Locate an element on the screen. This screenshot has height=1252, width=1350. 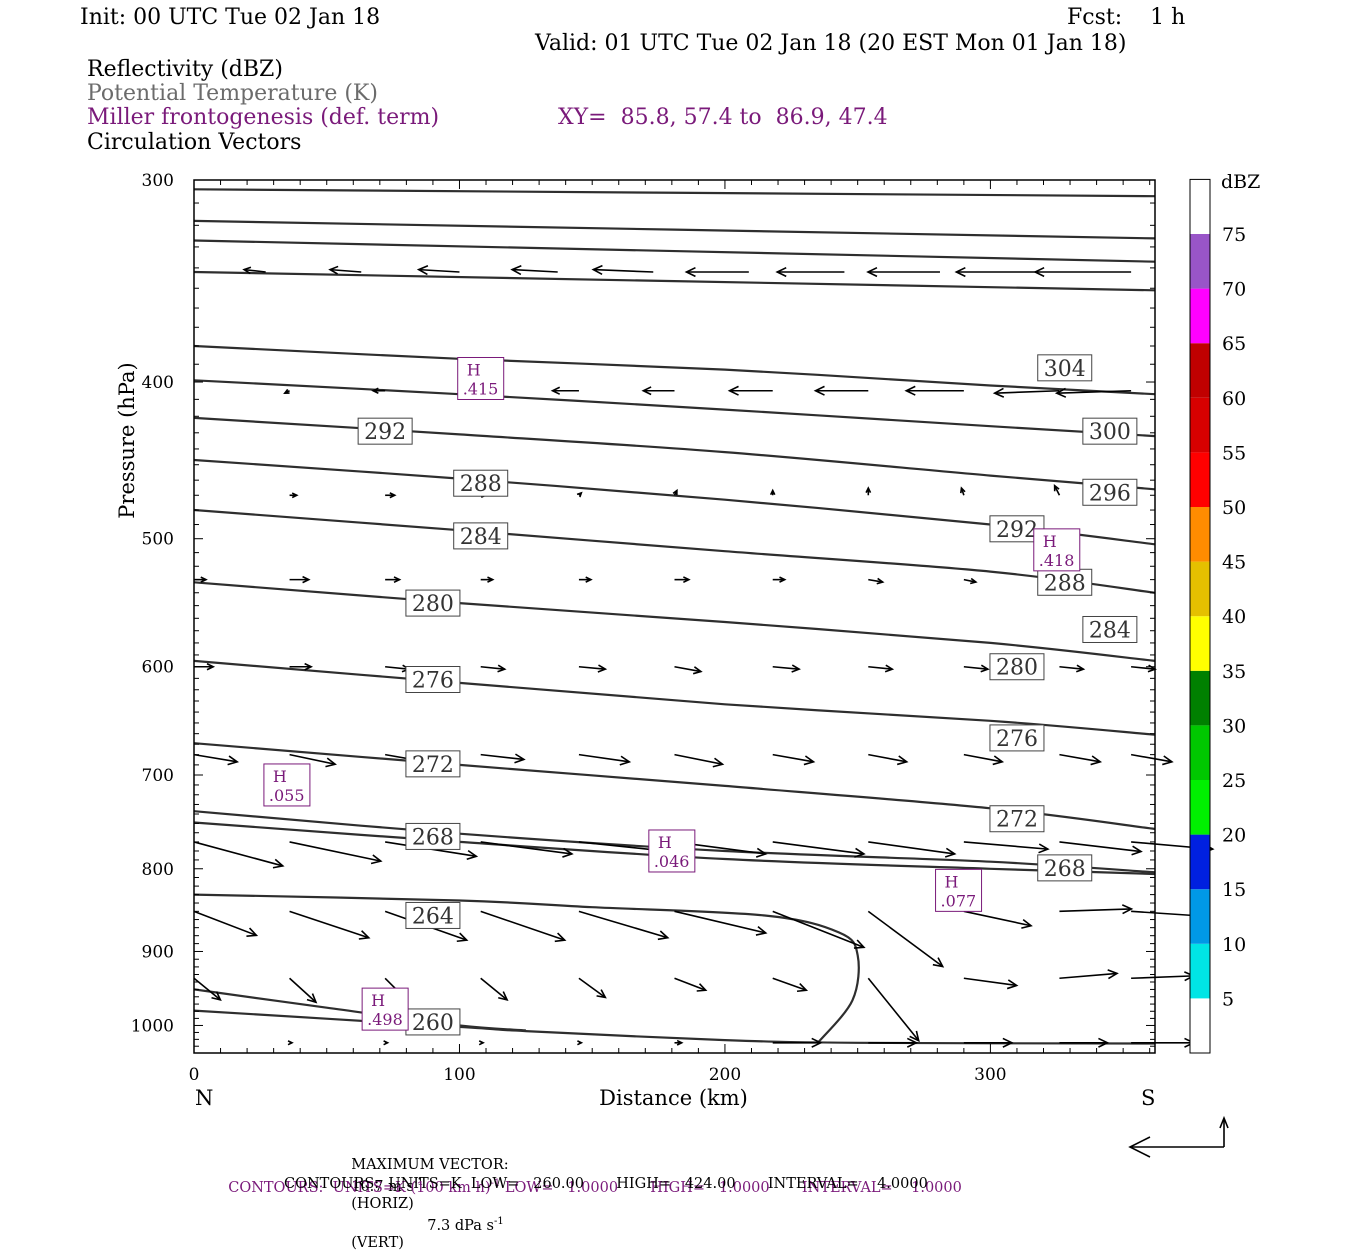
svg-text: 260 is located at coordinates (433, 1023).